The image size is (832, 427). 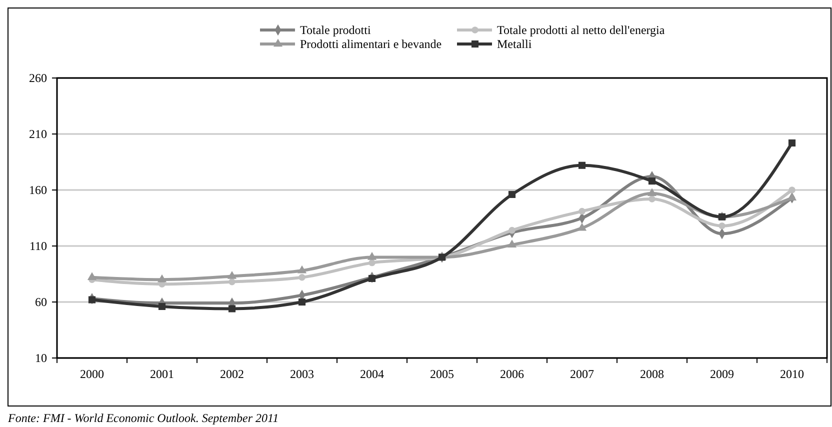 I want to click on x-tick-label: 2008, so click(x=652, y=374).